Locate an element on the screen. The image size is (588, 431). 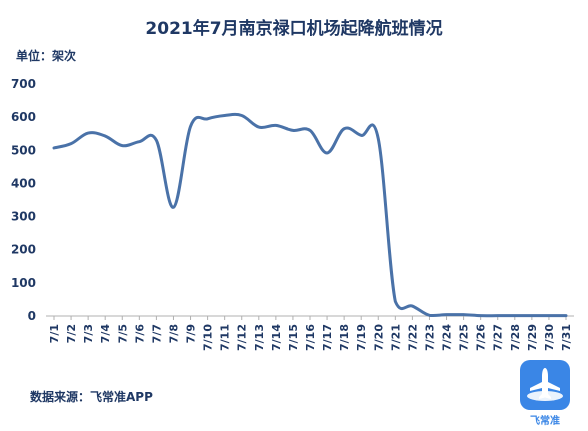
x-tick-label: 7/5 is located at coordinates (122, 333).